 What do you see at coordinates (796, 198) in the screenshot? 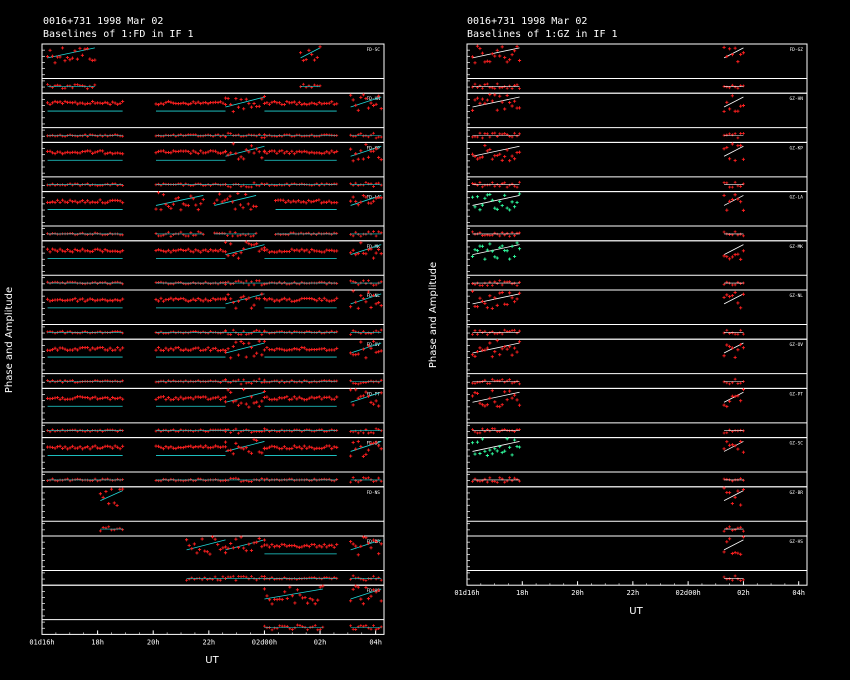
I see `baseline-label: GZ-LA` at bounding box center [796, 198].